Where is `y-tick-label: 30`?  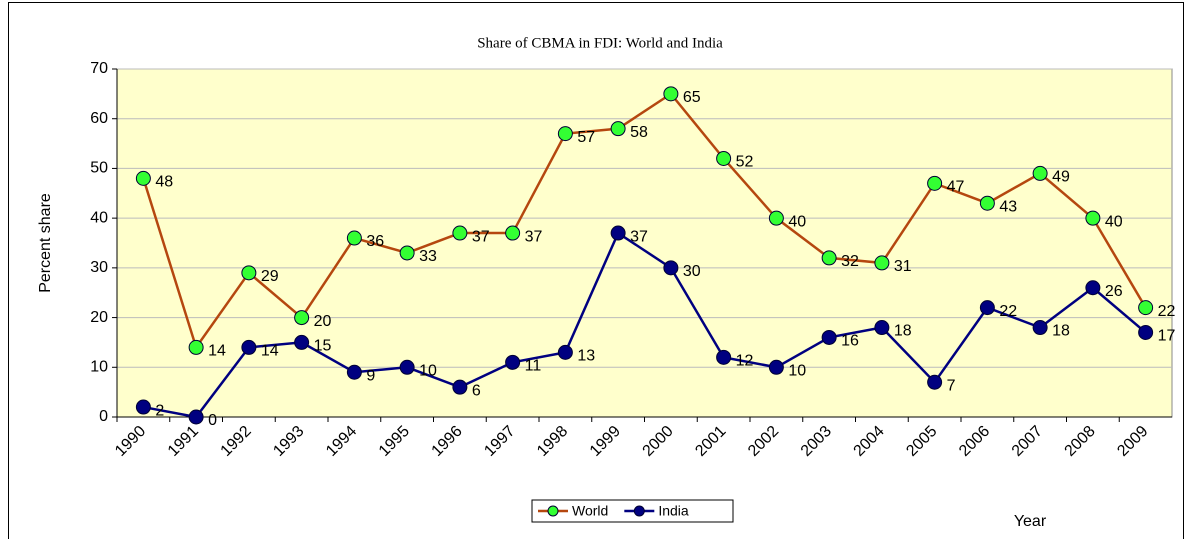
y-tick-label: 30 is located at coordinates (99, 267).